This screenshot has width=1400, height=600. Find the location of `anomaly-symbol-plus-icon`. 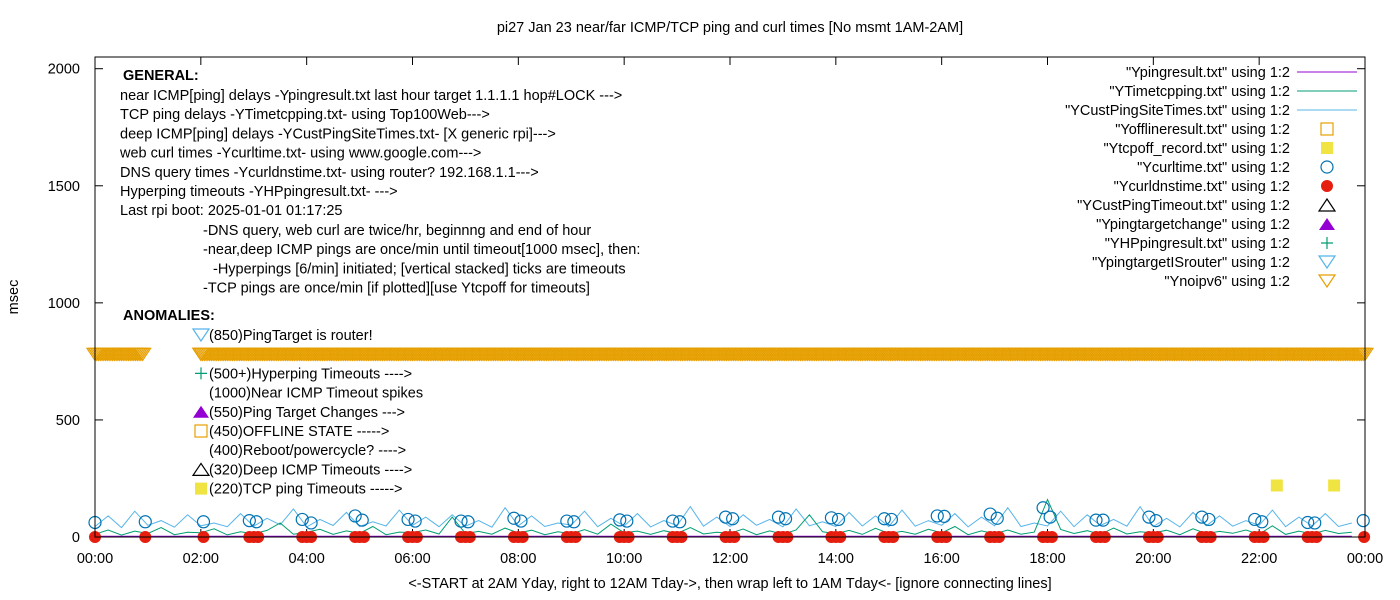

anomaly-symbol-plus-icon is located at coordinates (201, 373).